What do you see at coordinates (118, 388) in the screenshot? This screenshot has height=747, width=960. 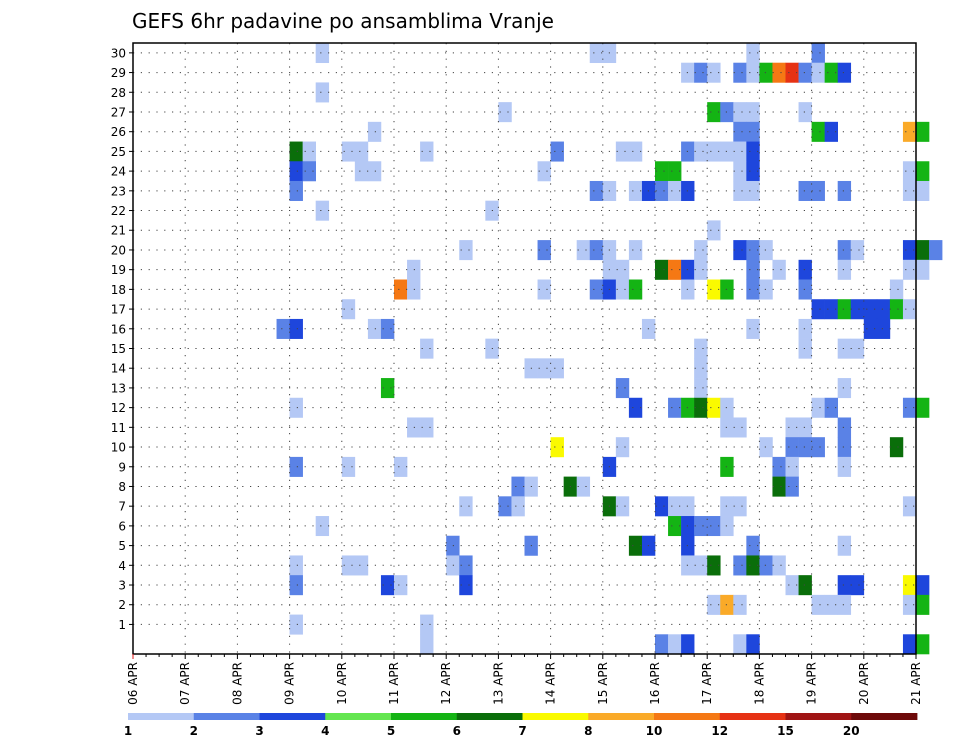 I see `y-tick-label: 13` at bounding box center [118, 388].